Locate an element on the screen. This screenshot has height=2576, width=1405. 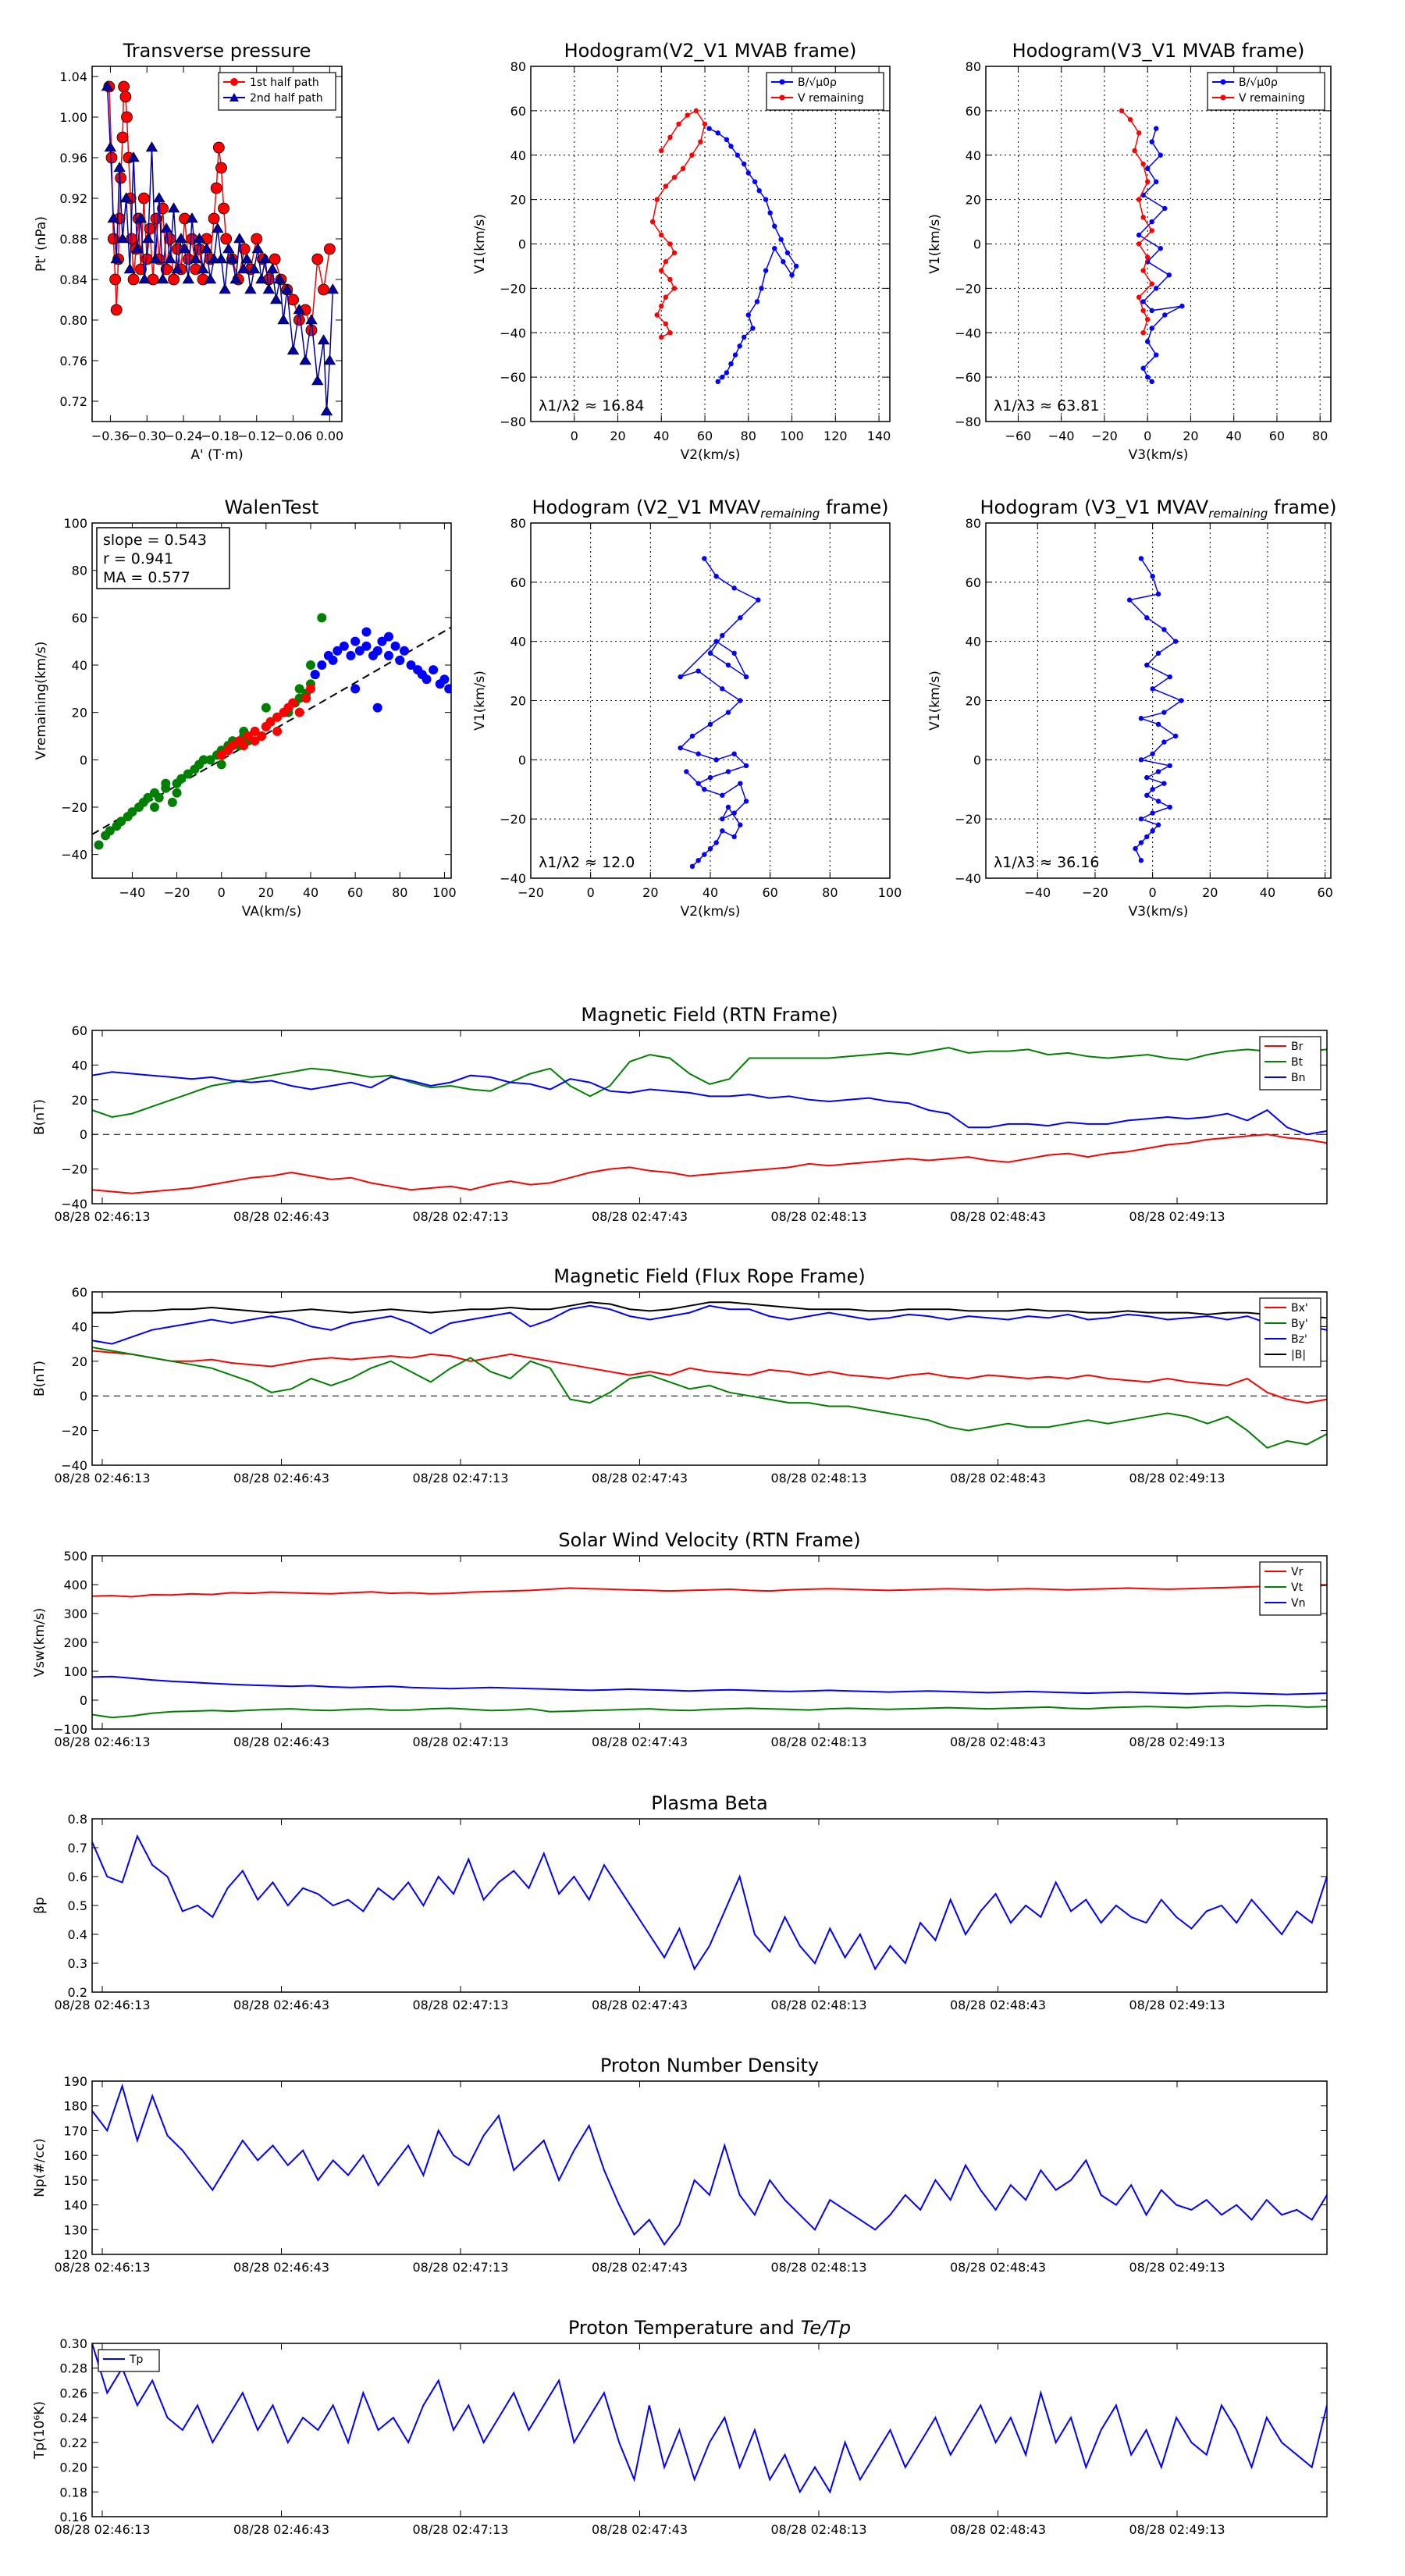
y-tick-label: 0.16 is located at coordinates (73, 2517).